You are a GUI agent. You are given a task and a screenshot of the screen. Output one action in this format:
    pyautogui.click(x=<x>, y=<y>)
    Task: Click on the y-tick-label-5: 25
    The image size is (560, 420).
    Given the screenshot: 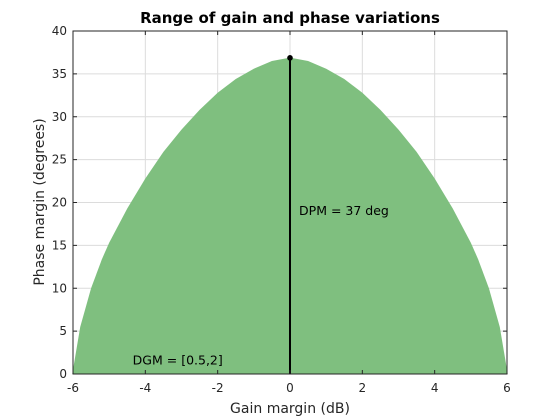 What is the action you would take?
    pyautogui.click(x=59, y=160)
    